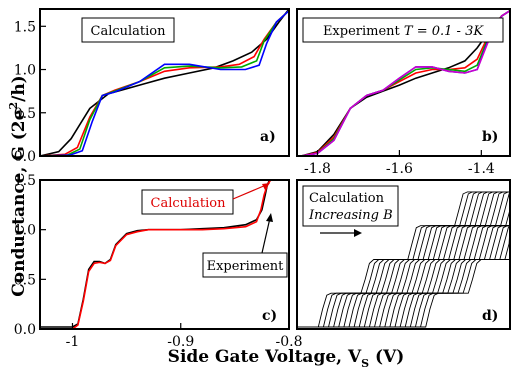  I want to click on panel-a-annotation-box, so click(128, 30).